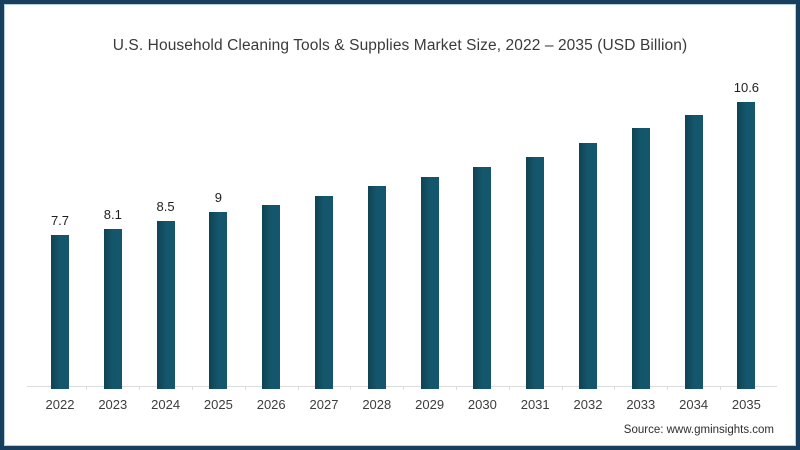 The image size is (800, 450). I want to click on x-axis-line, so click(402, 386).